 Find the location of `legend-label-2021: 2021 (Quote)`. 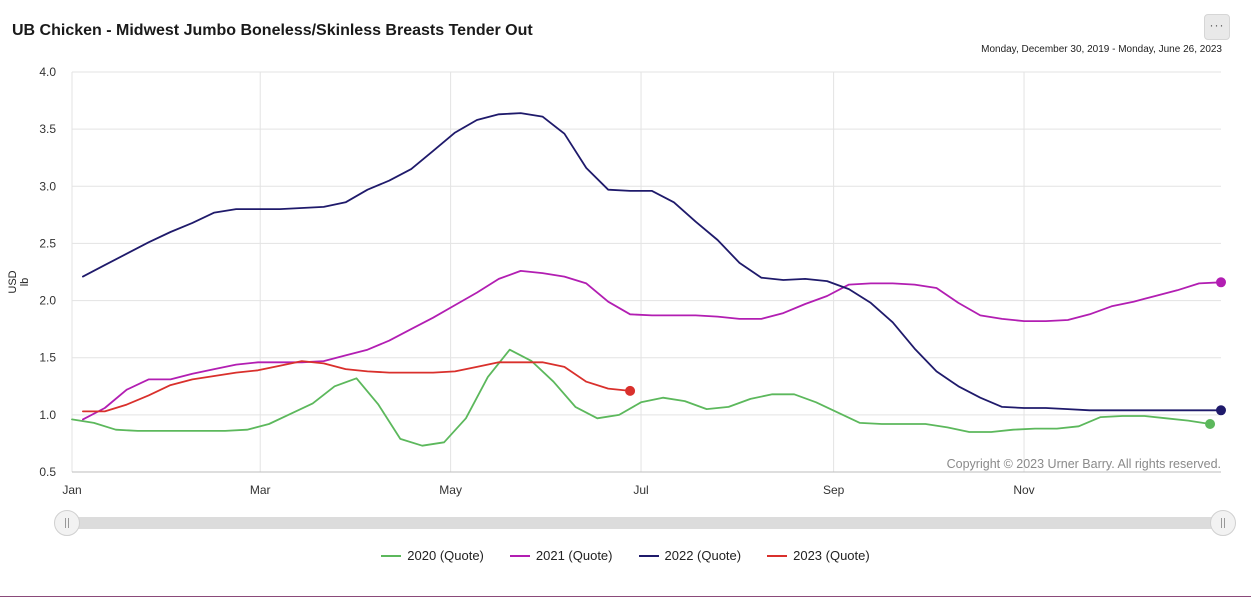

legend-label-2021: 2021 (Quote) is located at coordinates (574, 555).